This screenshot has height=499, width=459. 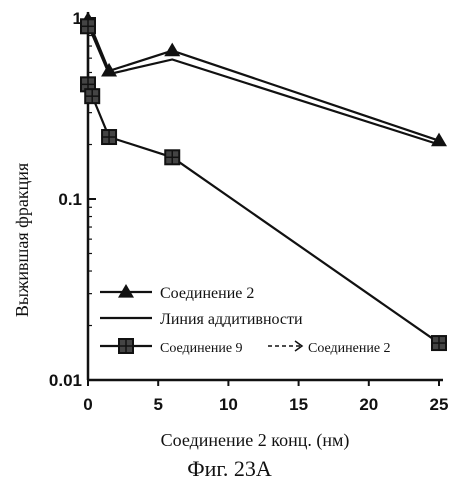 I want to click on y-tick-label-1: 0.1, so click(x=70, y=199).